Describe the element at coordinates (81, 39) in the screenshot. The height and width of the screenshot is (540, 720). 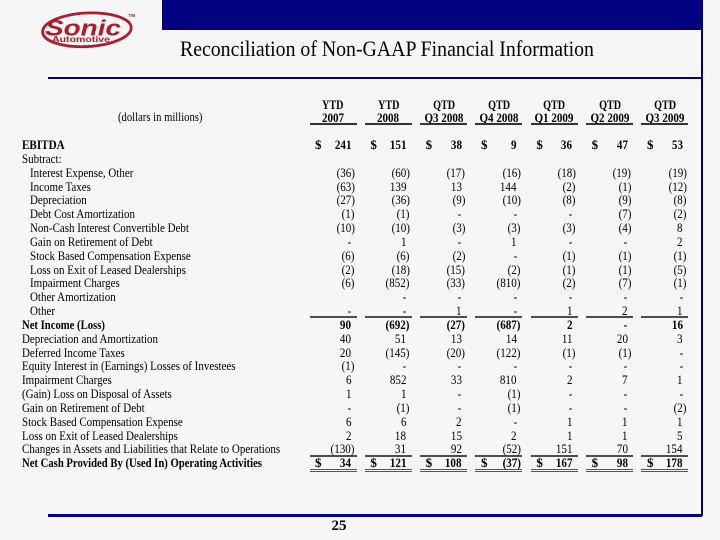
I see `svg-text: Automotive` at that location.